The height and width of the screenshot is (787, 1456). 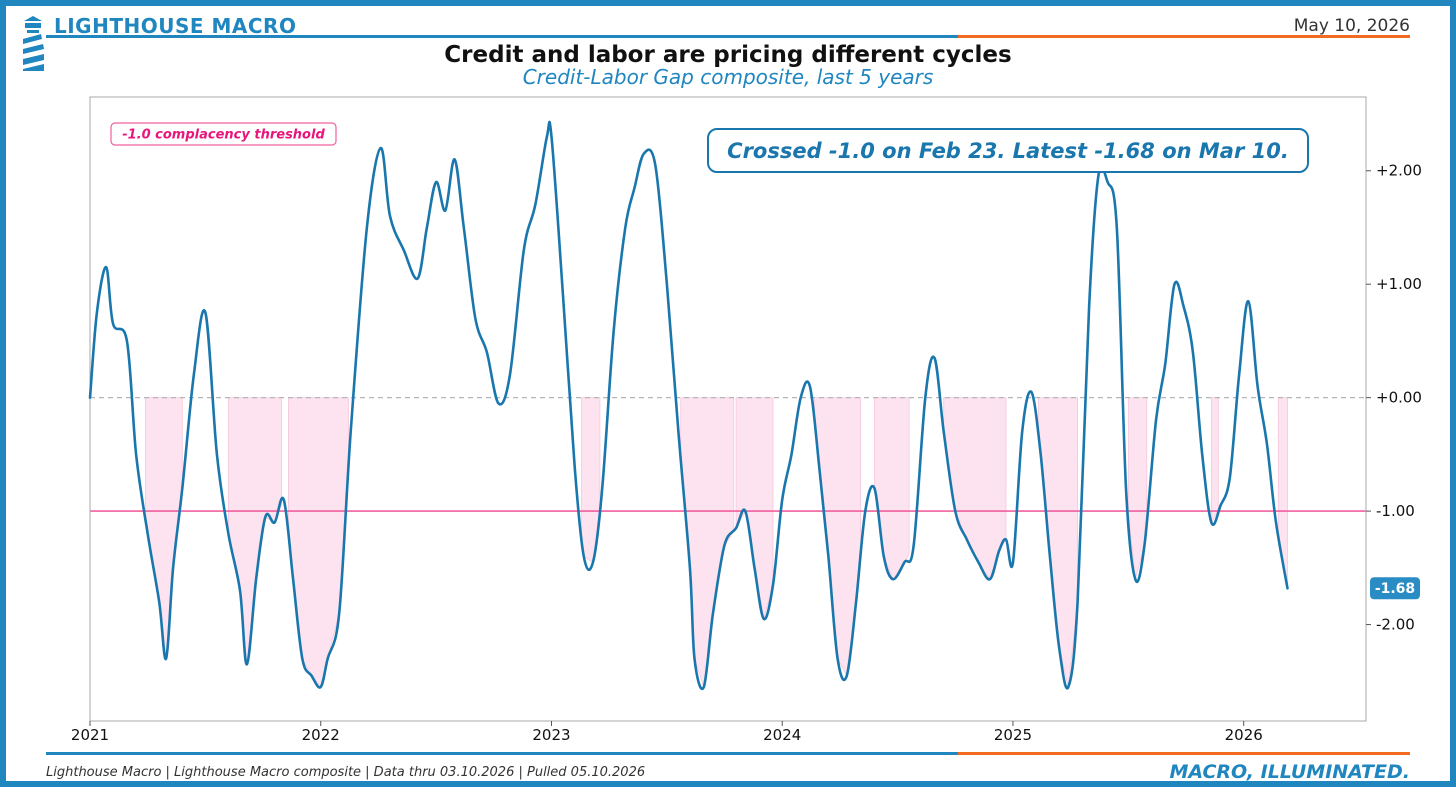 What do you see at coordinates (728, 36) in the screenshot?
I see `header-rule` at bounding box center [728, 36].